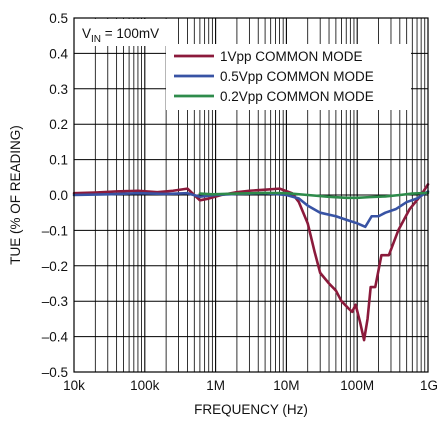  I want to click on annotation-text: VIN = 100mV, so click(120, 35).